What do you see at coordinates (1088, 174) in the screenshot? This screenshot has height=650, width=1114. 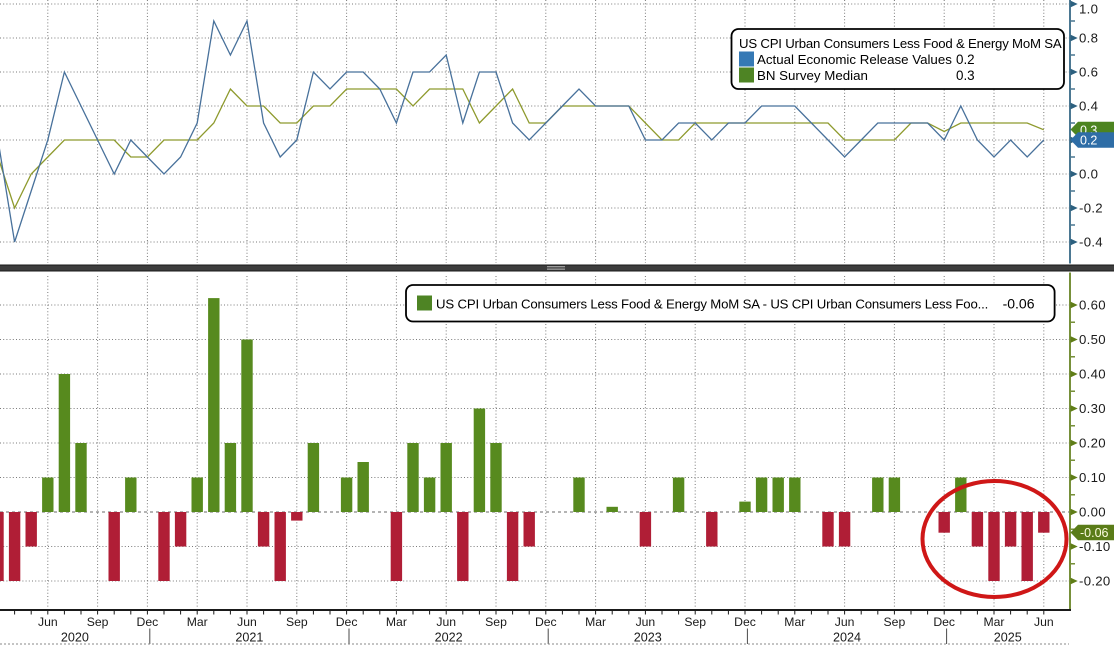 I see `svg-text: 0.0` at bounding box center [1088, 174].